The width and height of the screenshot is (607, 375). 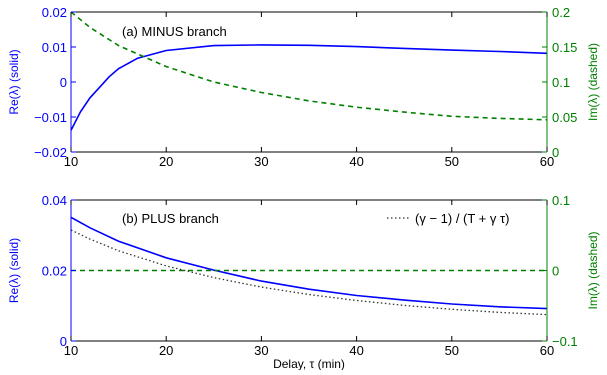 I want to click on panel-a-y-right-tick-label: 0.05, so click(x=564, y=117).